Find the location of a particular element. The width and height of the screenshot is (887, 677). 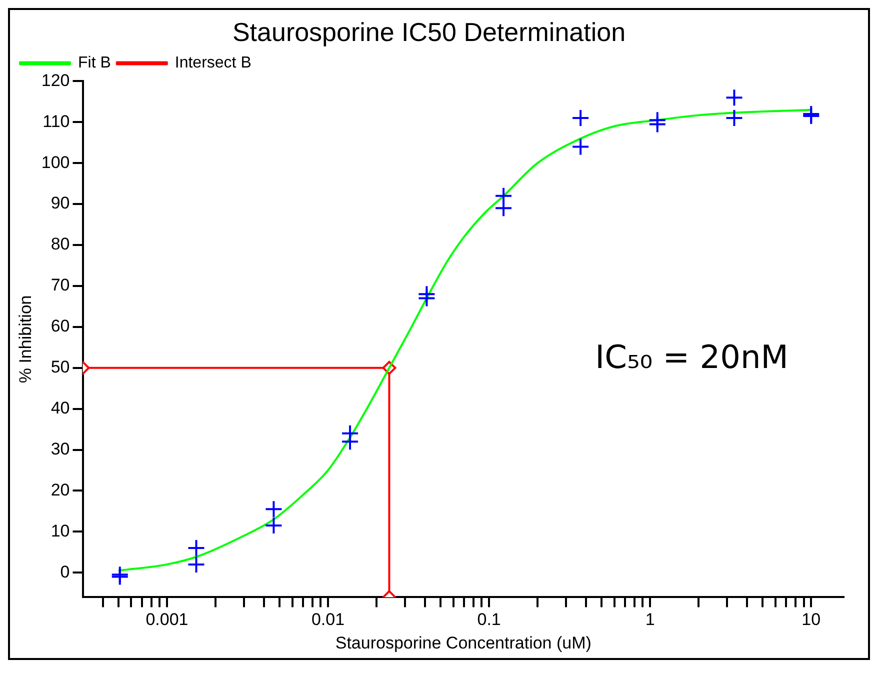

x-tick-label: 0.1 is located at coordinates (489, 620).